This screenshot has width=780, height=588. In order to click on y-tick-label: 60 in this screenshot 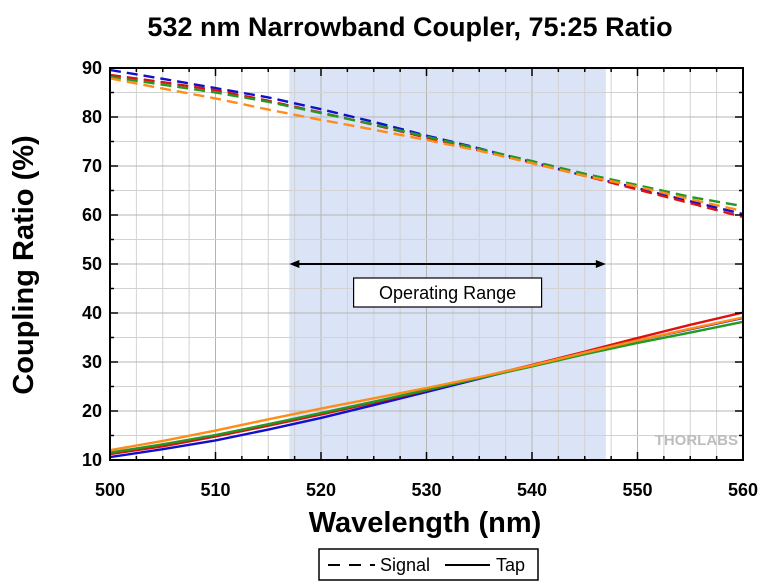, I will do `click(92, 215)`.